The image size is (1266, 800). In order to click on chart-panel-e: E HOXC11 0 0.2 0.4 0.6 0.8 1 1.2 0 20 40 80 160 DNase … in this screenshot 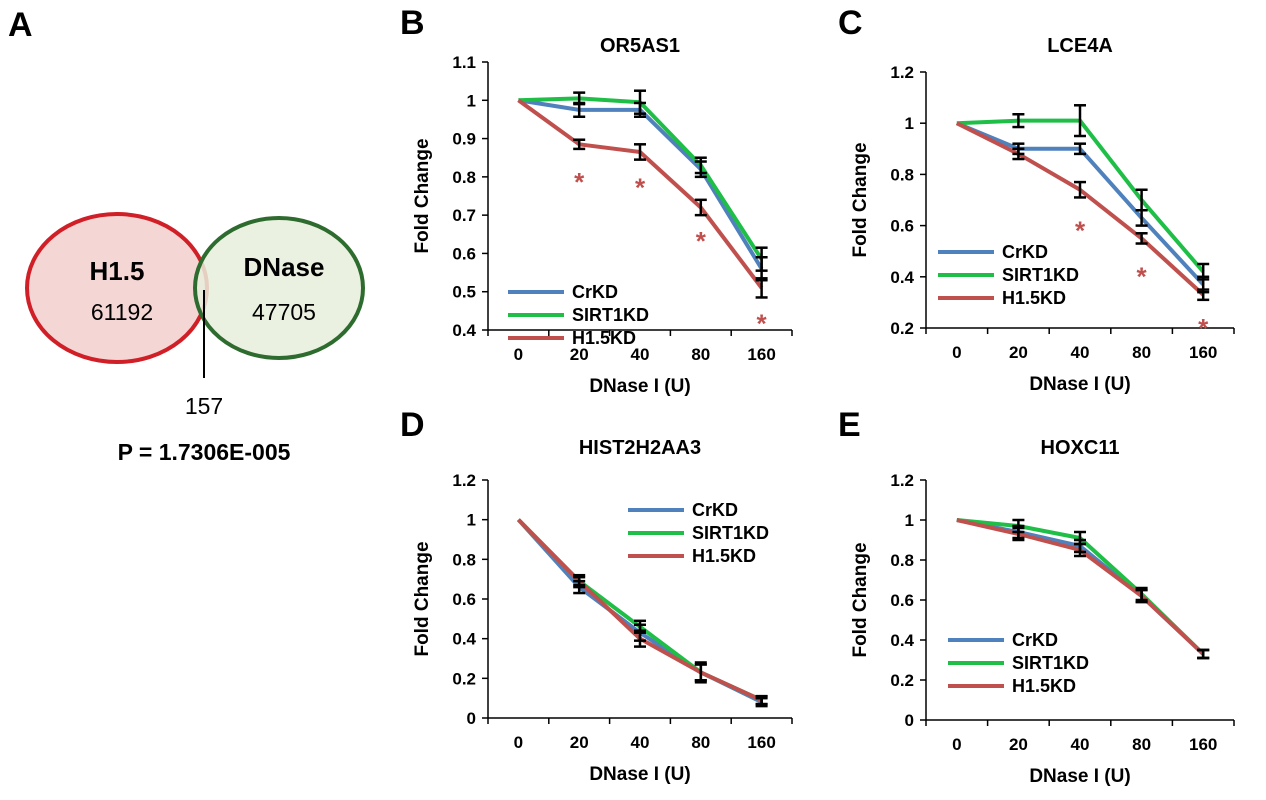, I will do `click(1036, 596)`.